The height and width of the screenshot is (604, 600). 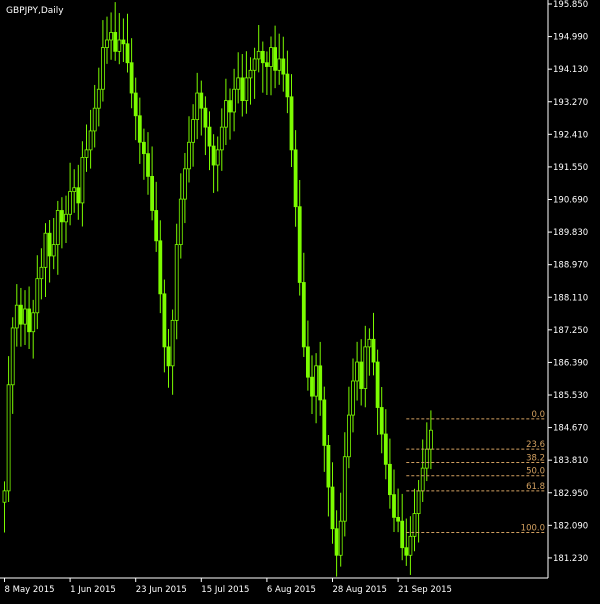 I want to click on fibonacci-level-label: 38.2, so click(x=535, y=458).